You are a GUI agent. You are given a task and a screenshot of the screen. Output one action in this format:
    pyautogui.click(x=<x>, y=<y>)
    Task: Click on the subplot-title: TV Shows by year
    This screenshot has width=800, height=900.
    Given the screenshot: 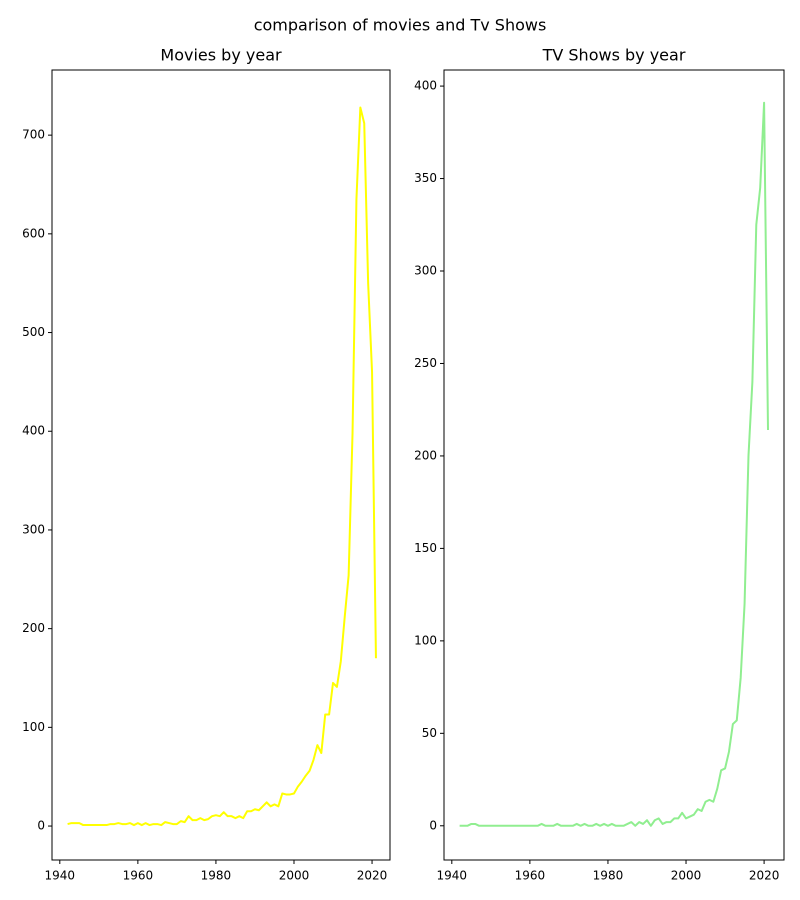 What is the action you would take?
    pyautogui.click(x=614, y=55)
    